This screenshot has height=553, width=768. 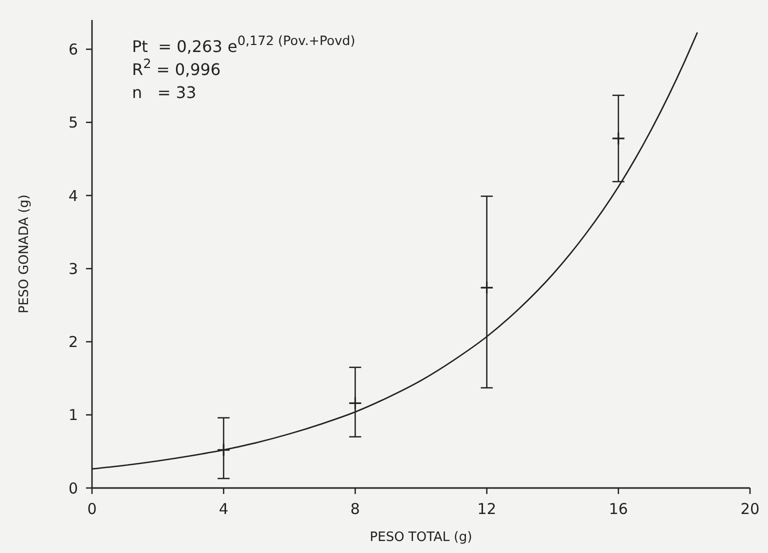 I want to click on x-tick-label: 8, so click(x=355, y=509).